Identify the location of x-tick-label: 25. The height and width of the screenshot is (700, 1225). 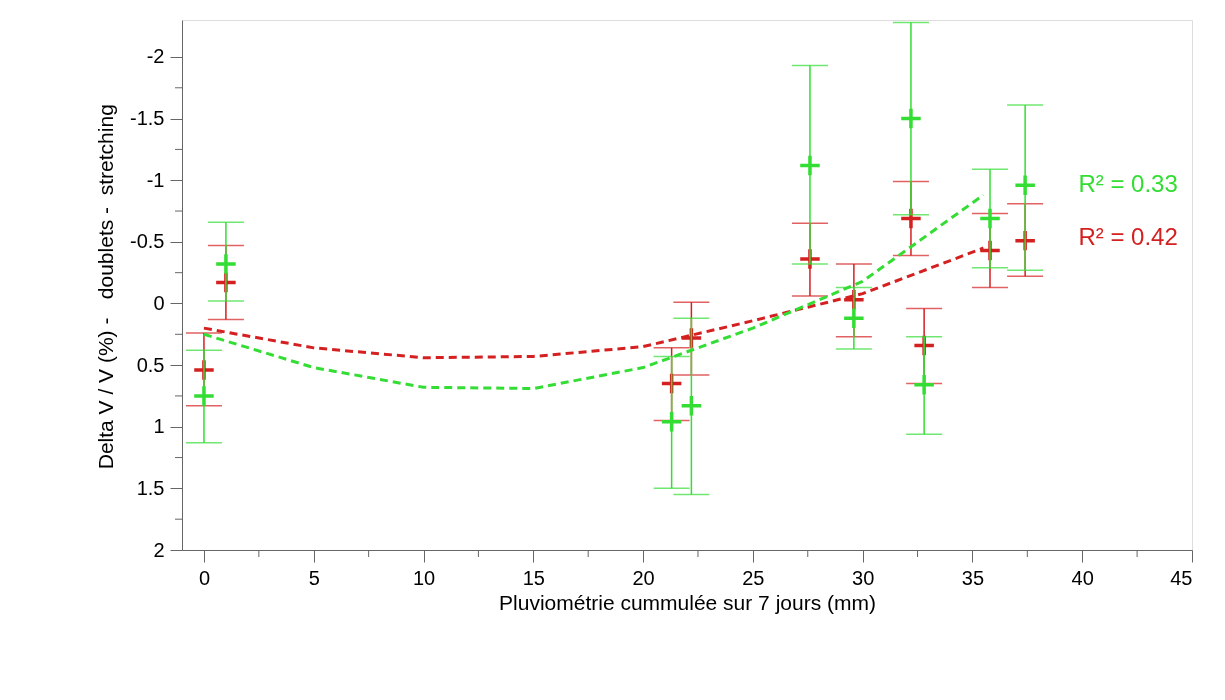
(753, 577).